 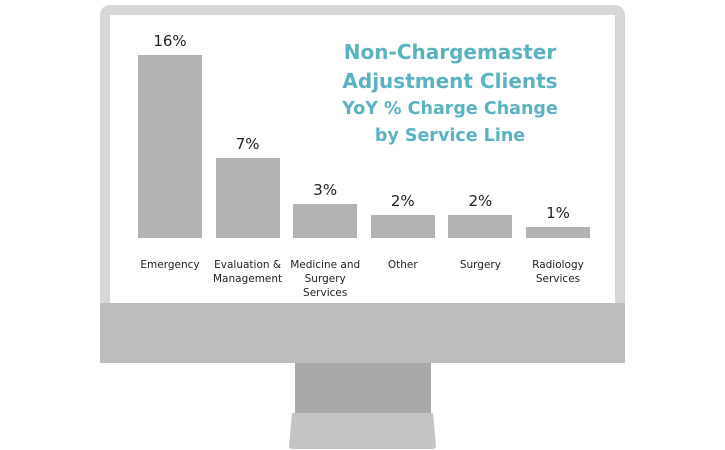 I want to click on chart-subtitle: YoY % Charge Change by Service Line, so click(x=450, y=122).